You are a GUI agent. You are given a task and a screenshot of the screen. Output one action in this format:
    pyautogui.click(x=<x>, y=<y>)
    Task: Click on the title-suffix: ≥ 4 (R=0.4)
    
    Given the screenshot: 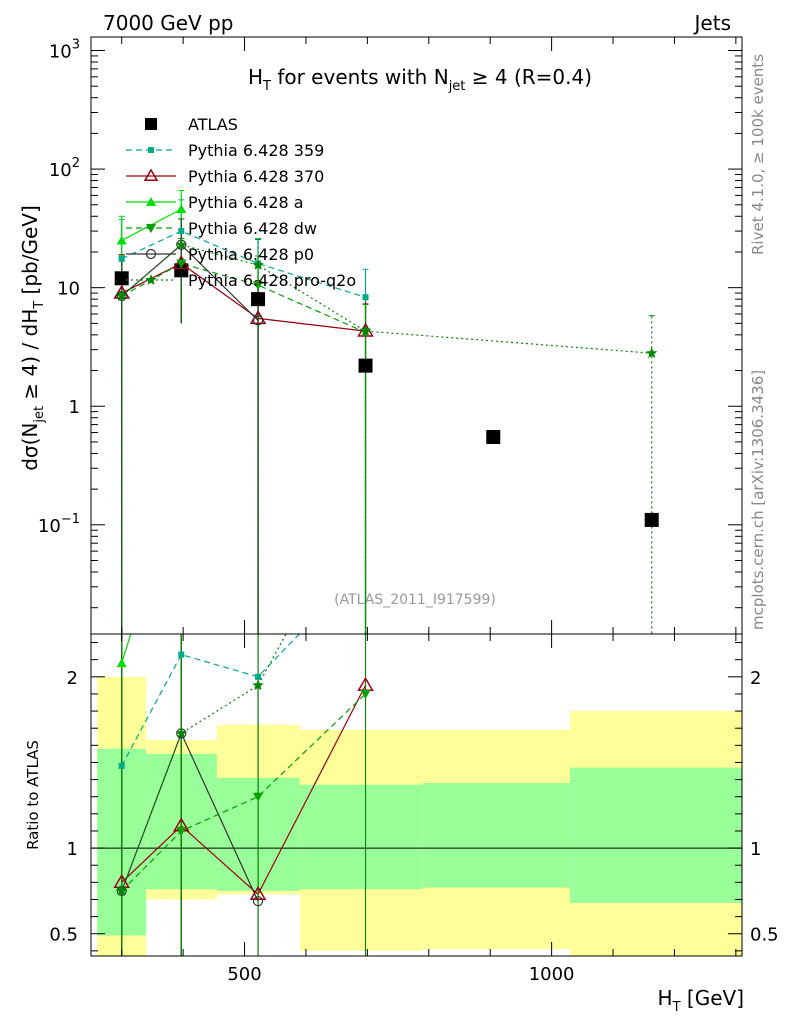 What is the action you would take?
    pyautogui.click(x=528, y=77)
    